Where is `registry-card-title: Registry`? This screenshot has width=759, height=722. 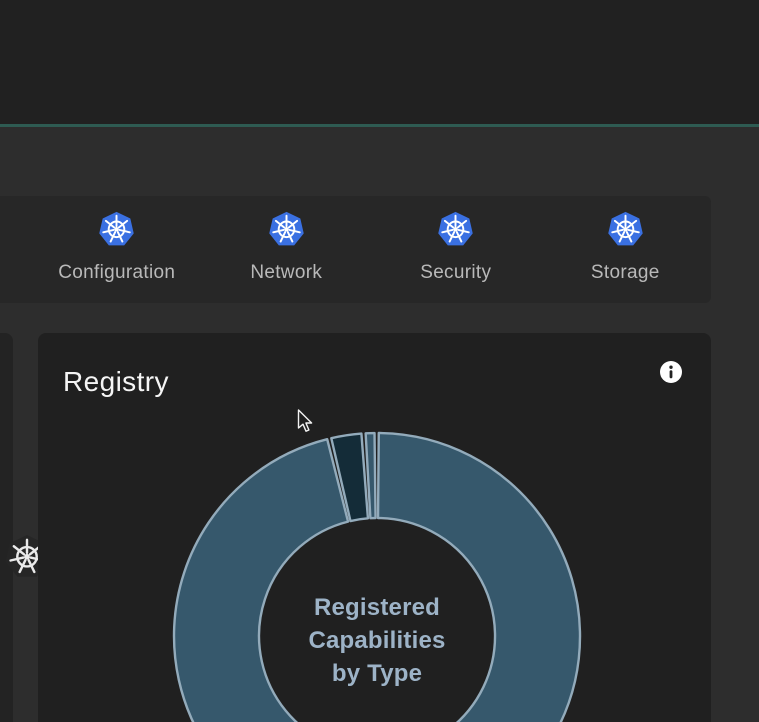
registry-card-title: Registry is located at coordinates (116, 381).